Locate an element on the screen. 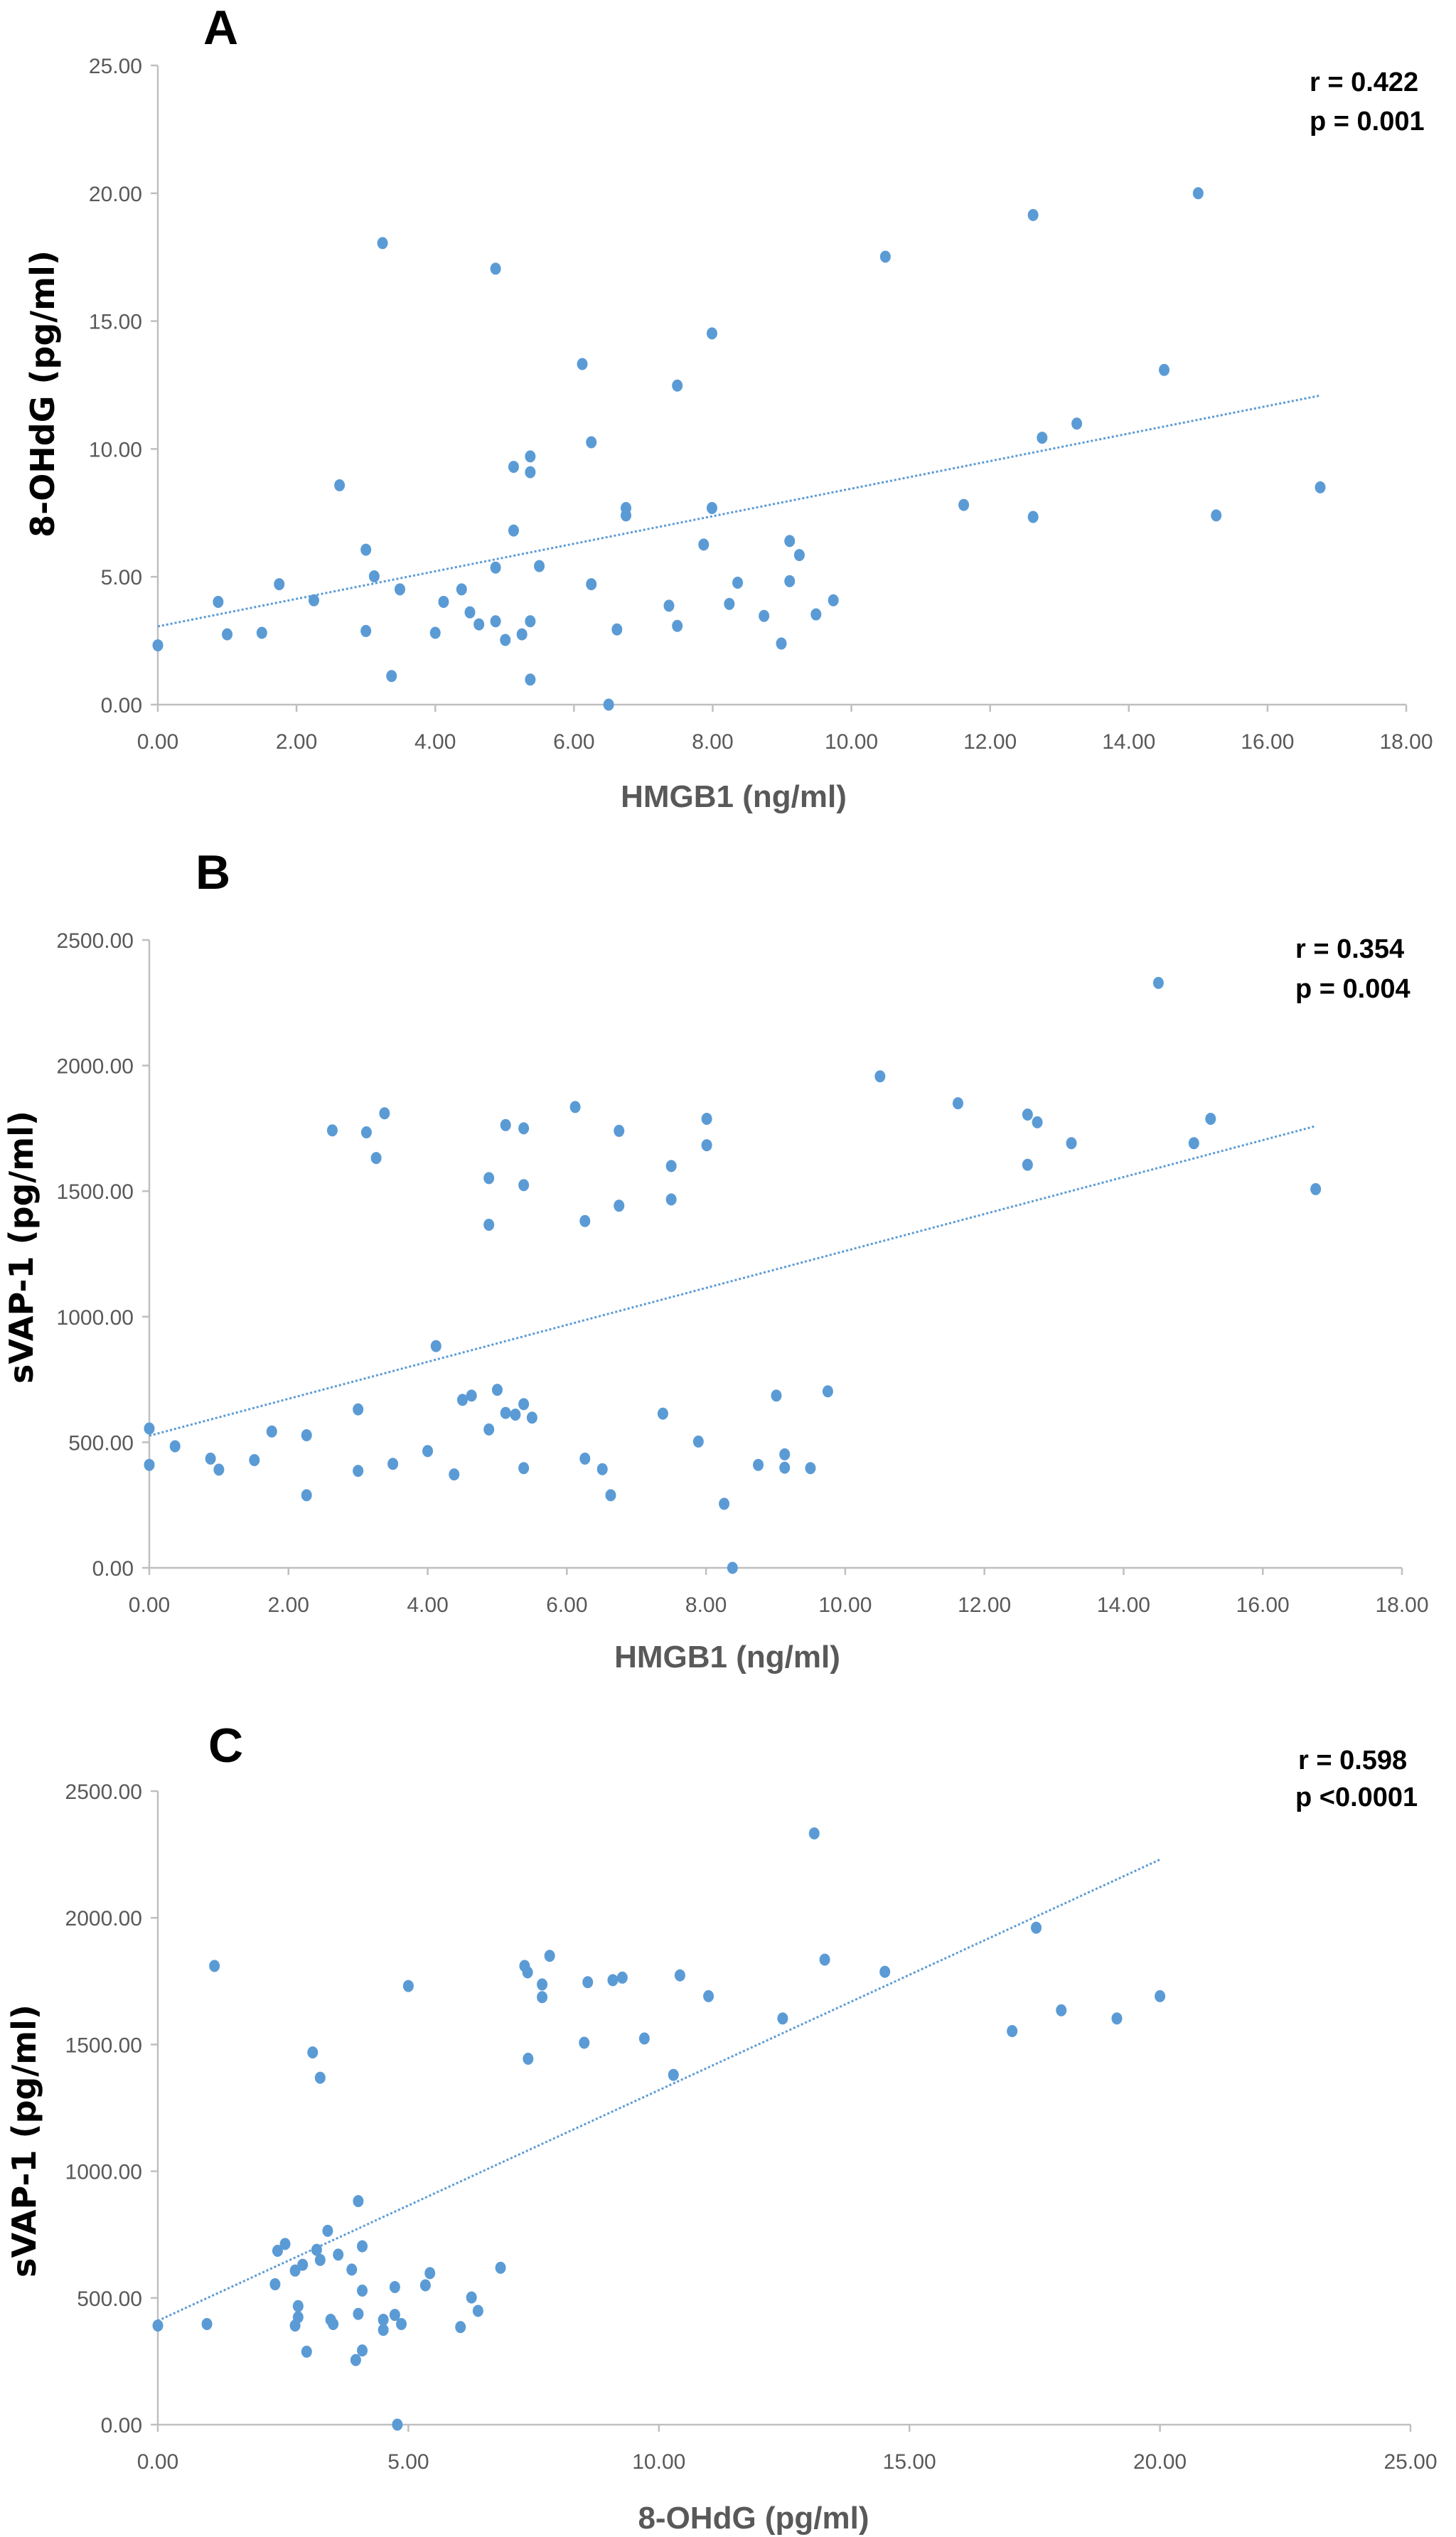  x-tick-label: 14.00 is located at coordinates (1123, 1605).